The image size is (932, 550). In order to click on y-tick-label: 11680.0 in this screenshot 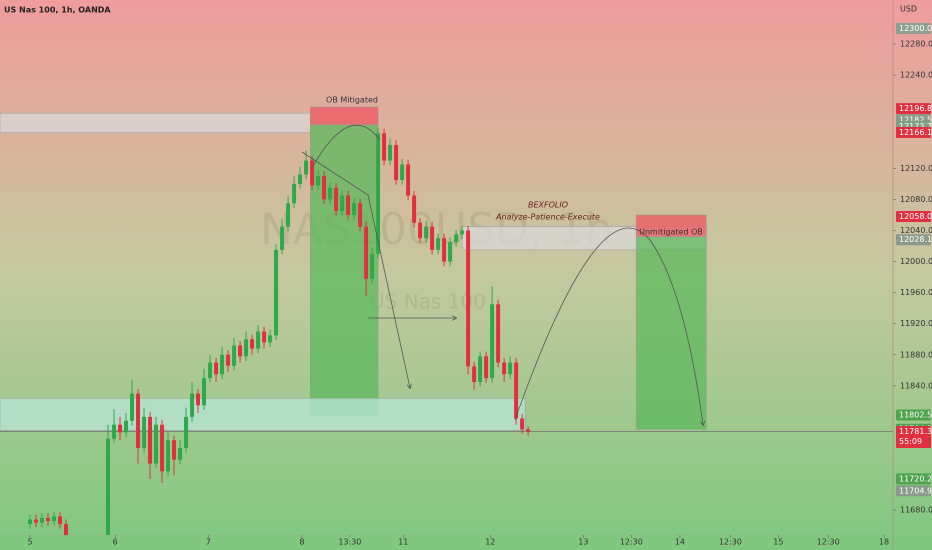, I will do `click(916, 510)`.